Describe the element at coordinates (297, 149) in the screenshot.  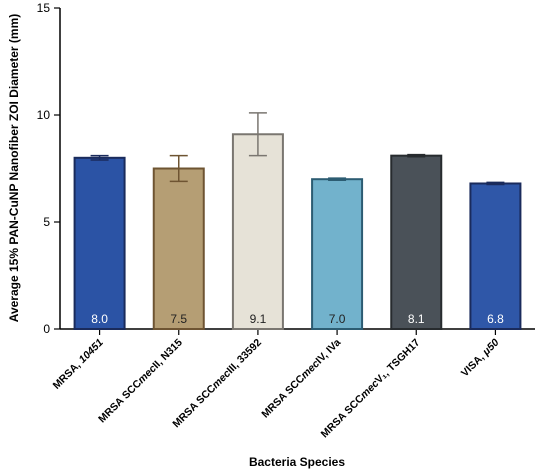
I see `error-bars` at that location.